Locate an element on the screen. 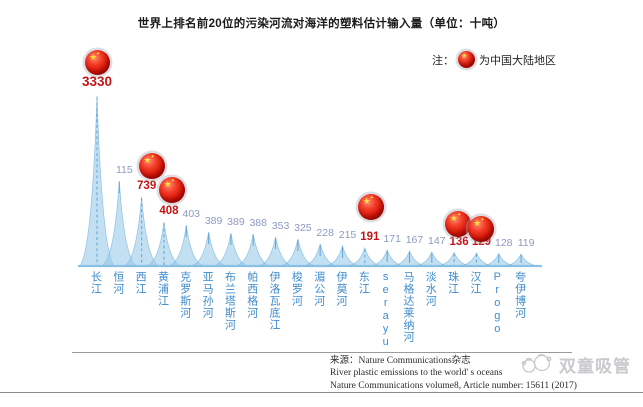 This screenshot has width=643, height=407. river-name-label: 夸伊博河 is located at coordinates (519, 295).